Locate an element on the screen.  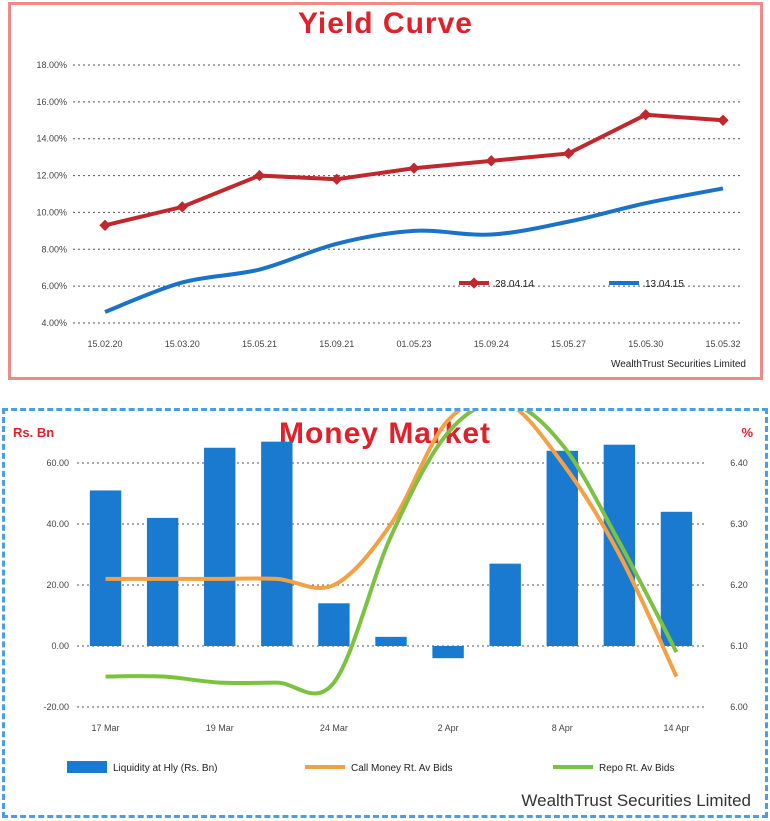
legend-label: 28.04.14 is located at coordinates (514, 284).